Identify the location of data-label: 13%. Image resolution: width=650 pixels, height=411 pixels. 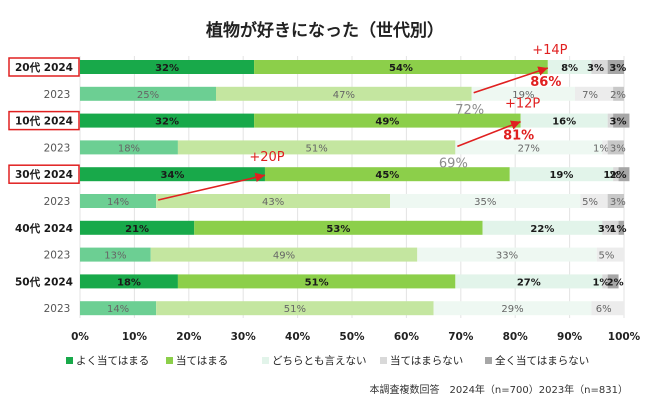
(115, 256).